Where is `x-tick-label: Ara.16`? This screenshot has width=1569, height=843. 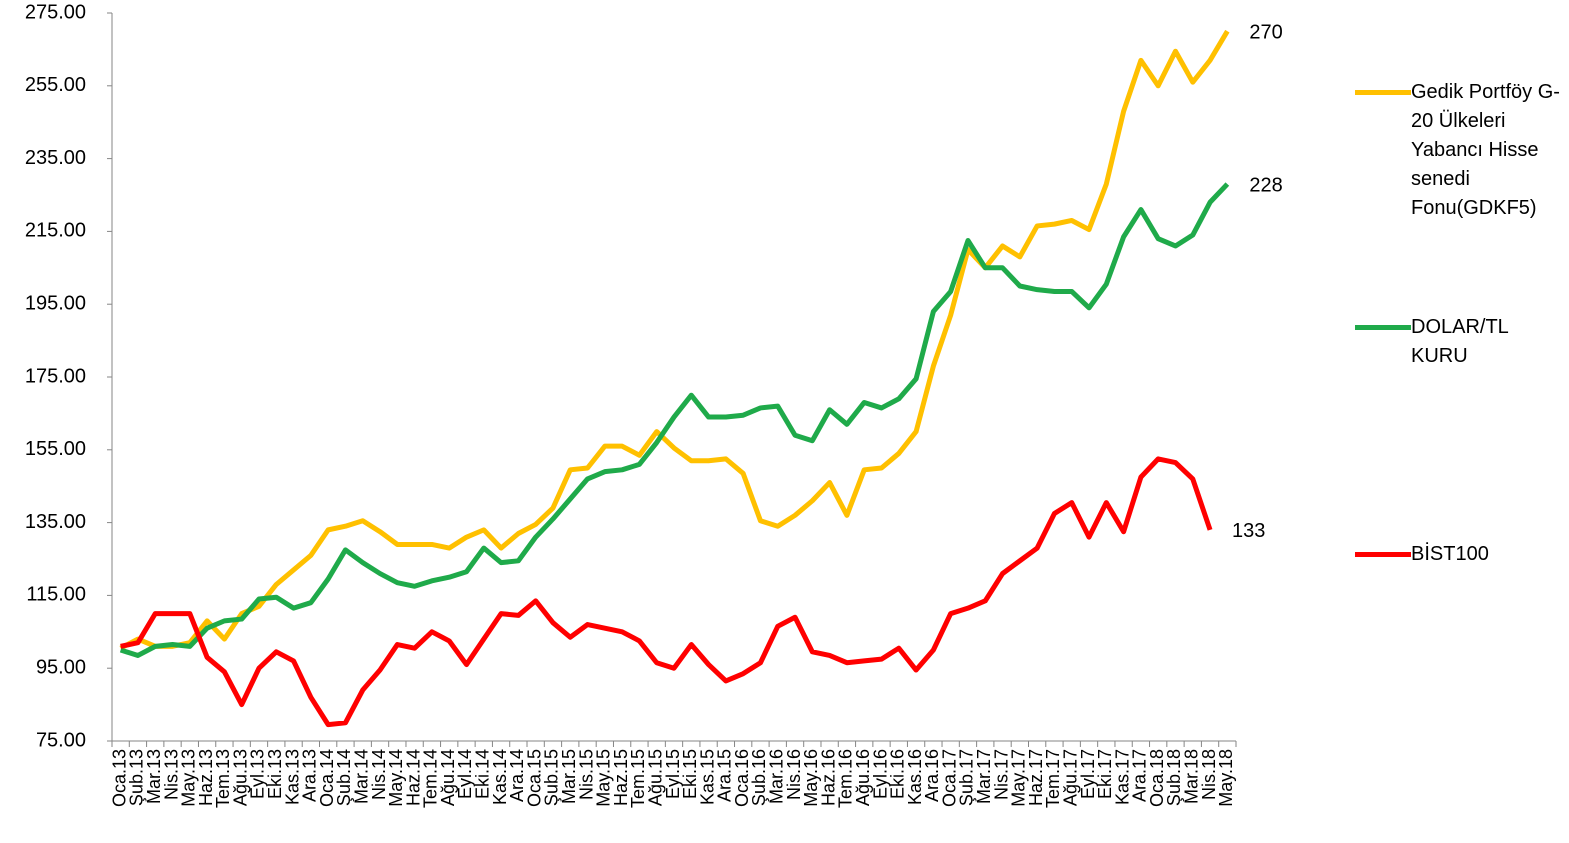
x-tick-label: Ara.16 is located at coordinates (932, 775).